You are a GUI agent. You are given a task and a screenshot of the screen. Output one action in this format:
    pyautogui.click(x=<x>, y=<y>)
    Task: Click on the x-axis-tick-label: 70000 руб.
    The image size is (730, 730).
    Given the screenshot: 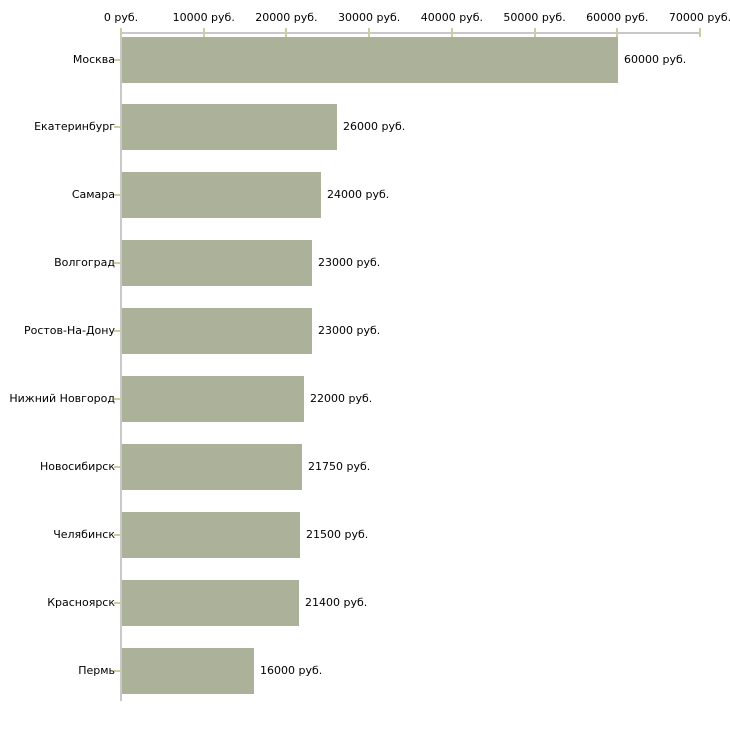 What is the action you would take?
    pyautogui.click(x=699, y=17)
    